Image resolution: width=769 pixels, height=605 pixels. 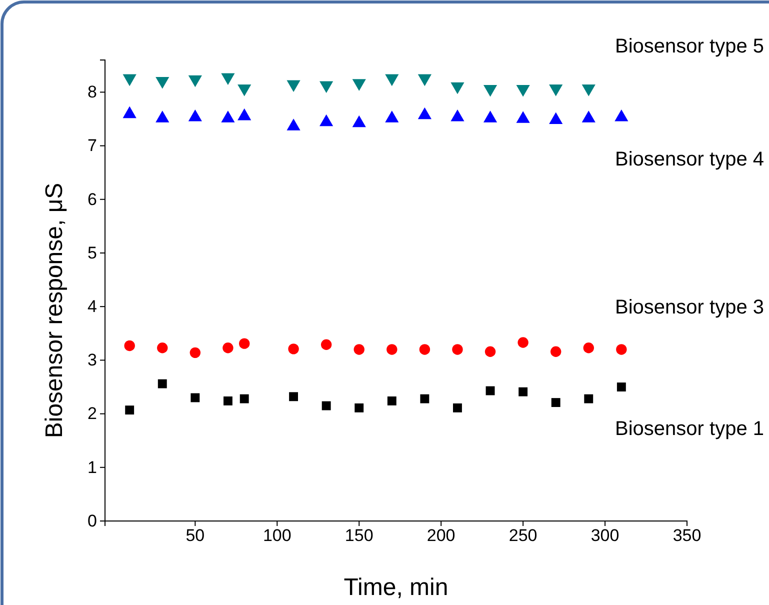 I want to click on series-label: Biosensor type 1, so click(x=689, y=429).